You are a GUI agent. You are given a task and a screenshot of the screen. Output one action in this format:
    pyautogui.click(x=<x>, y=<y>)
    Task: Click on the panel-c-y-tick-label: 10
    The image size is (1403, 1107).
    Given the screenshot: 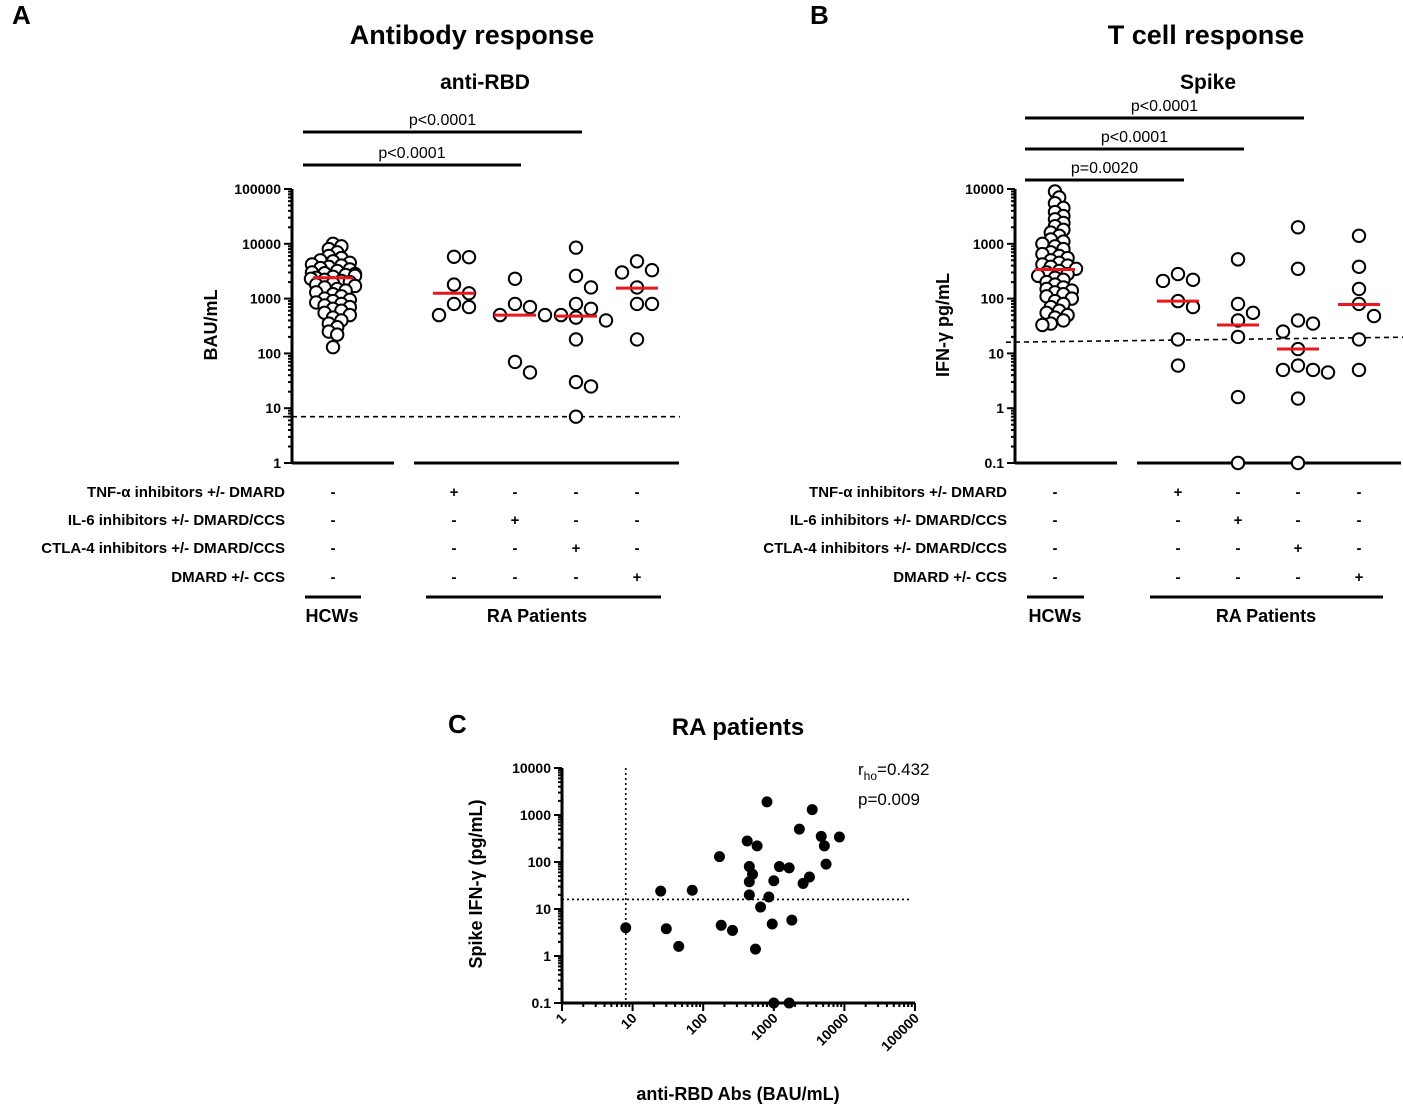 What is the action you would take?
    pyautogui.click(x=543, y=909)
    